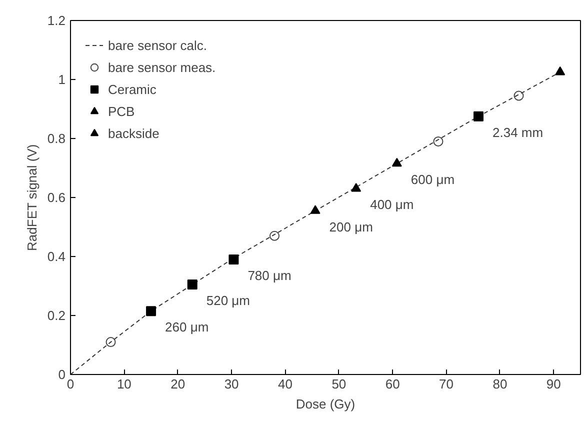 Image resolution: width=585 pixels, height=429 pixels. I want to click on x-tick-label: 80, so click(500, 384).